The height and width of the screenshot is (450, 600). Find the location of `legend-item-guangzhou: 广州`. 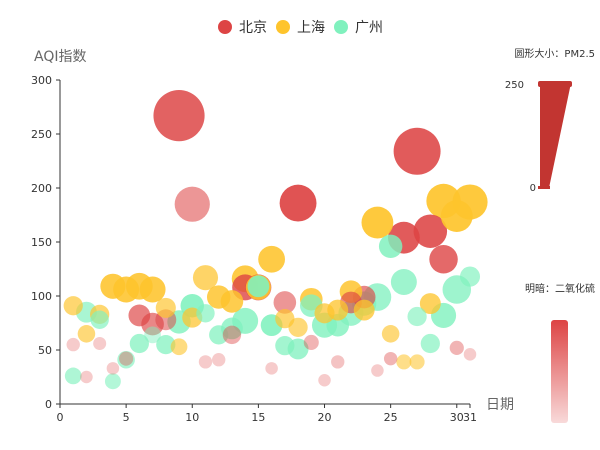

legend-item-guangzhou: 广州 is located at coordinates (358, 28).